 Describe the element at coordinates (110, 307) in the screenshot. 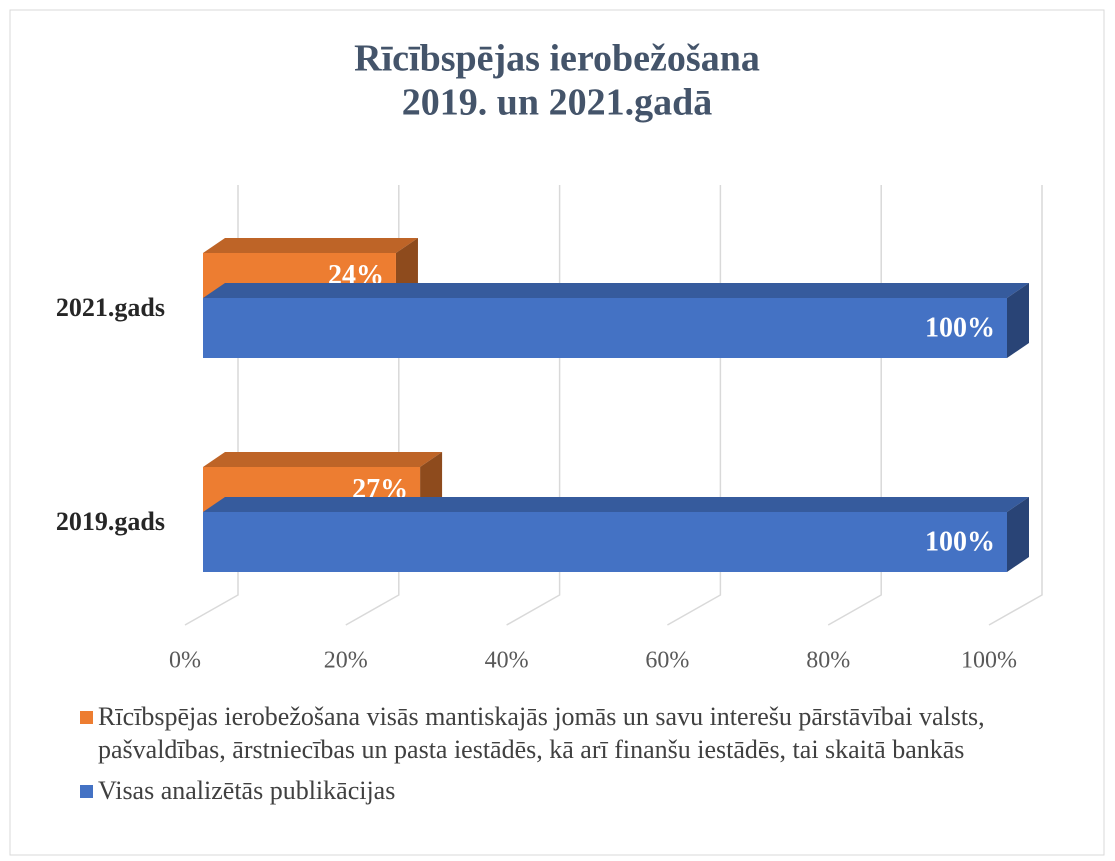

I see `y-tick-label: 2021.gads` at that location.